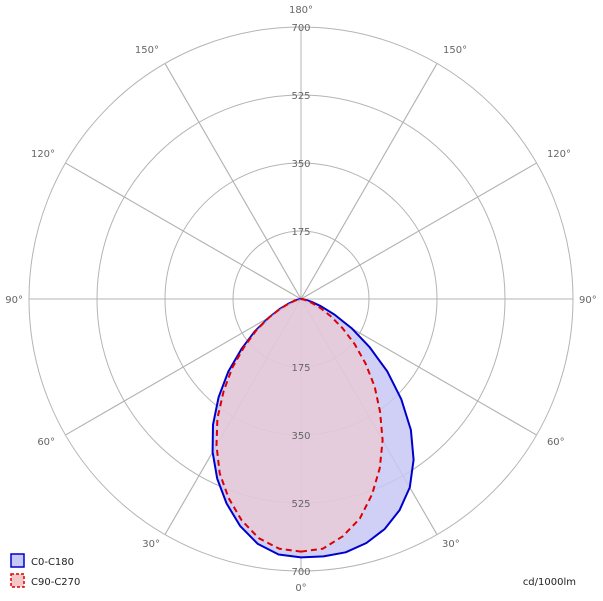 Image resolution: width=603 pixels, height=601 pixels. What do you see at coordinates (17, 580) in the screenshot?
I see `legend-swatch-c90-c270` at bounding box center [17, 580].